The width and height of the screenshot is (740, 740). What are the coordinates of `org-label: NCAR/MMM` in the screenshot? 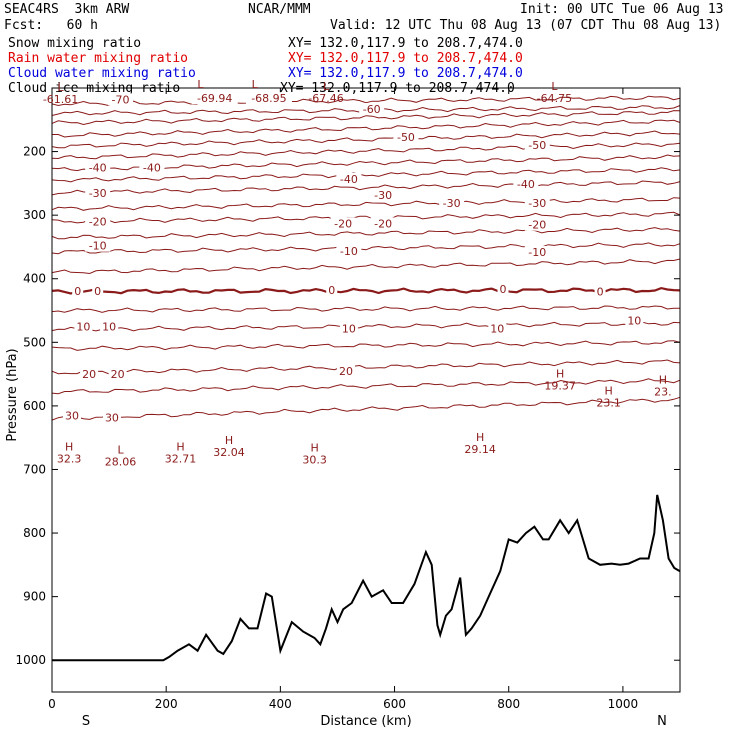 It's located at (279, 9).